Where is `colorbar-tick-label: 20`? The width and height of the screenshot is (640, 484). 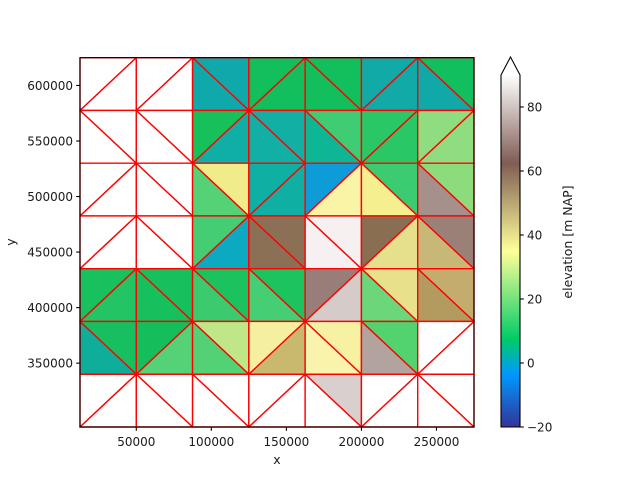 colorbar-tick-label: 20 is located at coordinates (534, 299).